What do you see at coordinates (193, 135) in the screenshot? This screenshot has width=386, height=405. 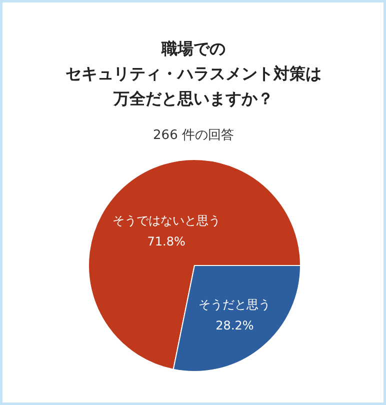 I see `chart-subtitle: 266 件の回答` at bounding box center [193, 135].